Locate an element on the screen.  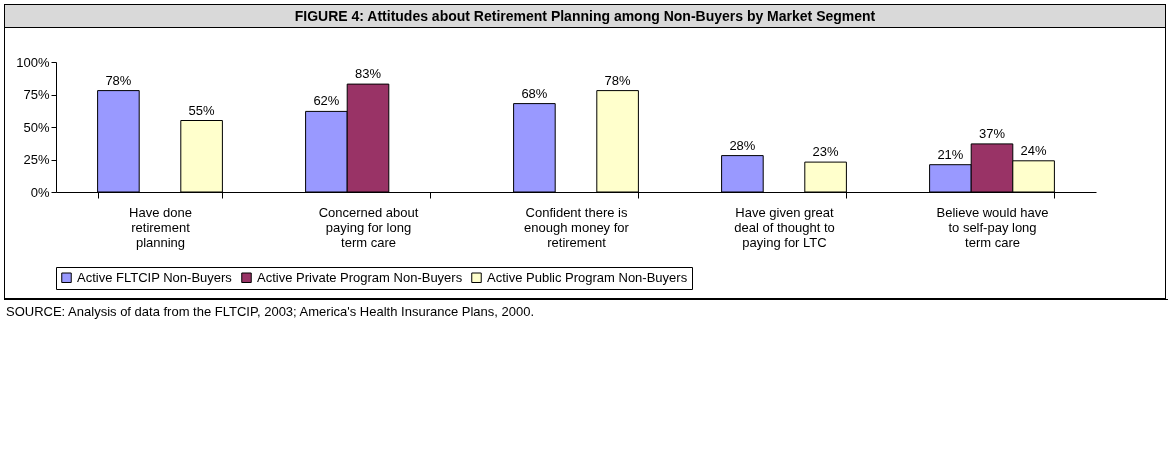
x-tick-label: Believe would have to self-pay long term care is located at coordinates (992, 227).